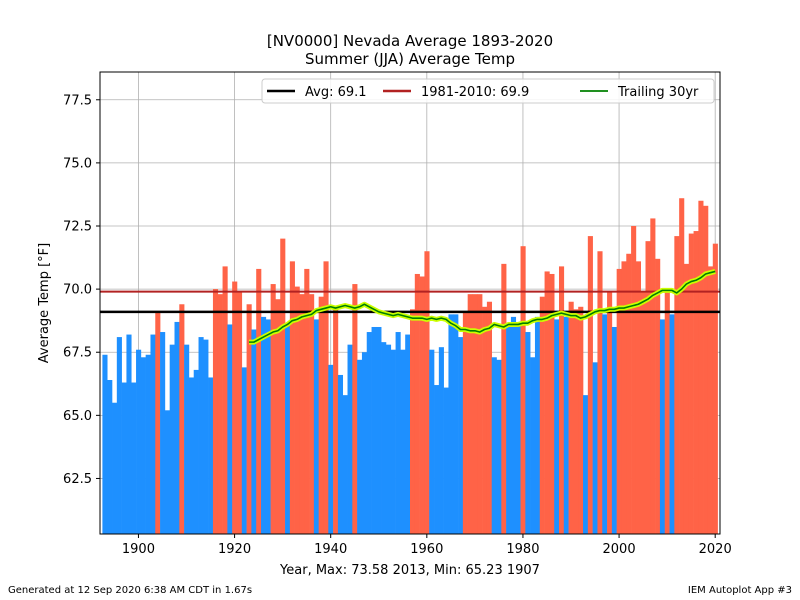 This screenshot has width=800, height=600. Describe the element at coordinates (206, 436) in the screenshot. I see `bar-1914` at that location.